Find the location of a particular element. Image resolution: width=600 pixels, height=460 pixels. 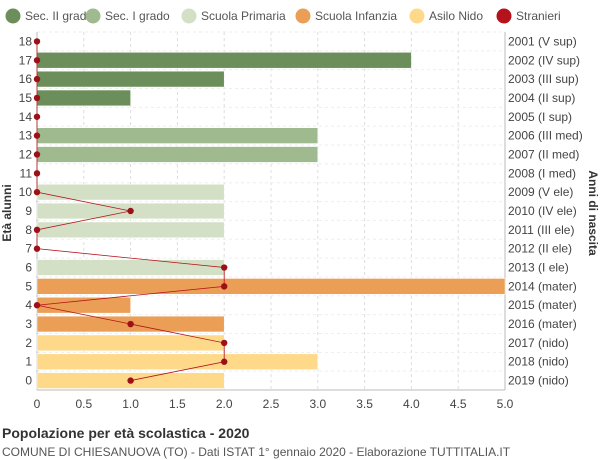

x-tick-label: 5.0 is located at coordinates (505, 404).